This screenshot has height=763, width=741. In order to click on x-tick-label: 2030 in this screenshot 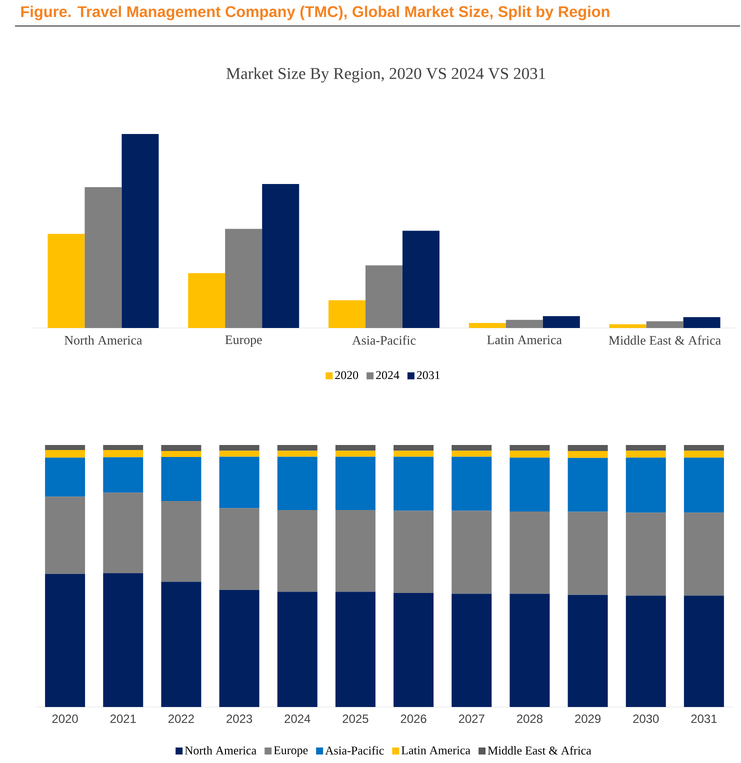, I will do `click(646, 718)`.